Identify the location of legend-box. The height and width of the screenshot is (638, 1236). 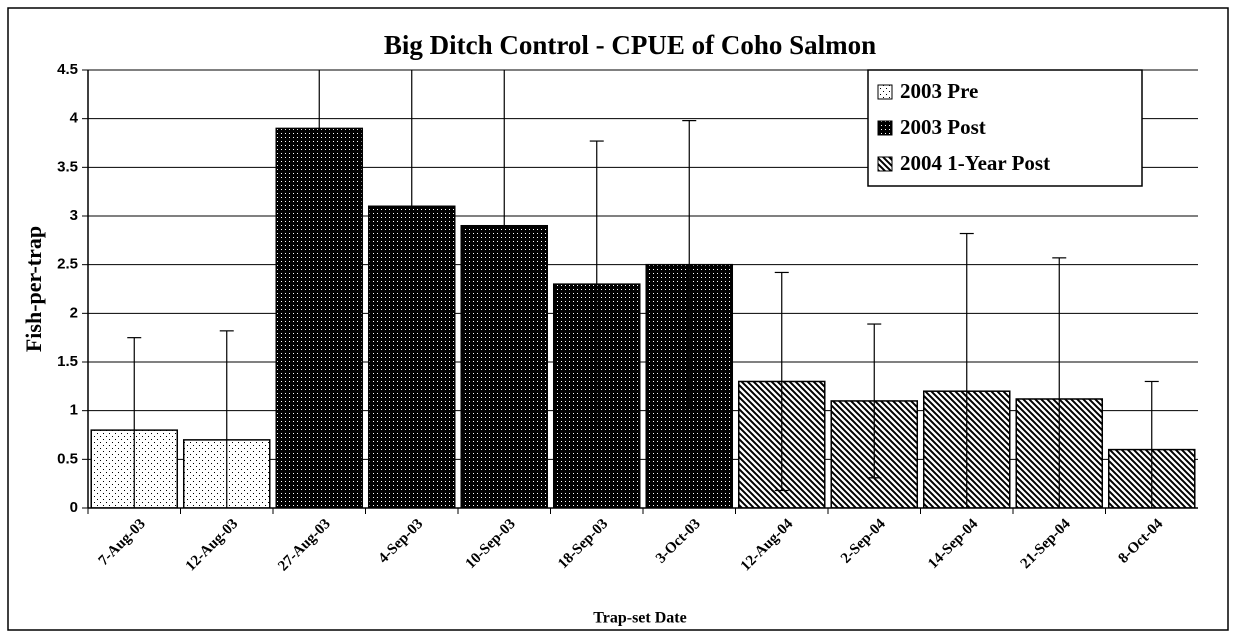
(1005, 128).